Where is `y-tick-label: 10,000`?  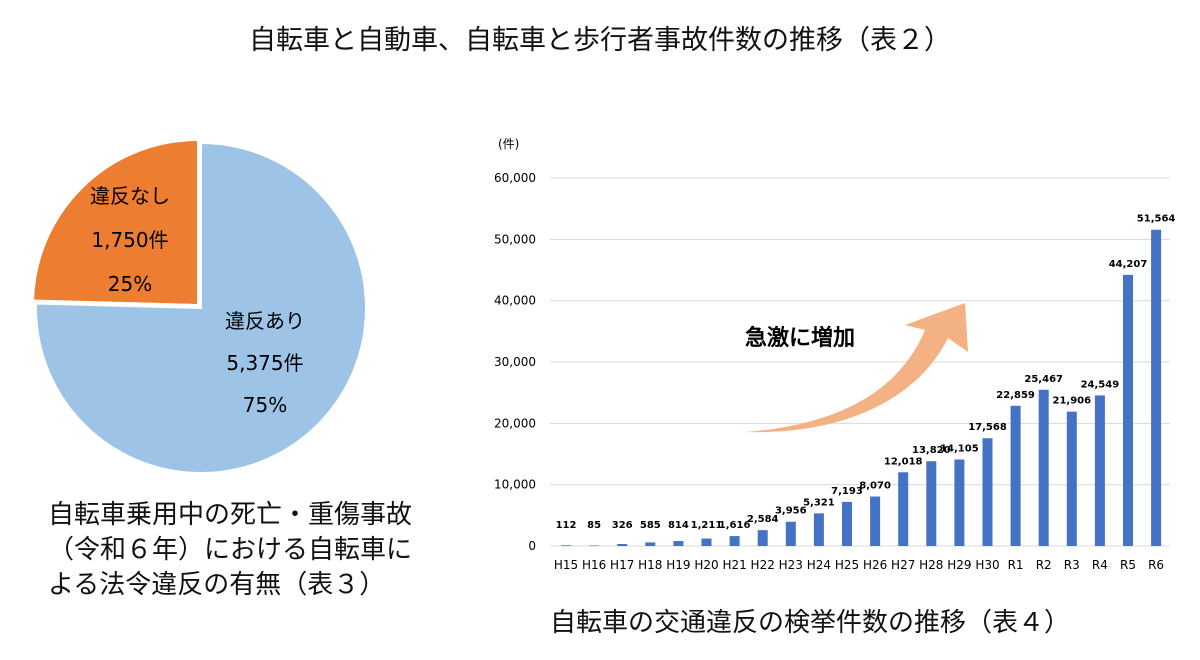 y-tick-label: 10,000 is located at coordinates (515, 485).